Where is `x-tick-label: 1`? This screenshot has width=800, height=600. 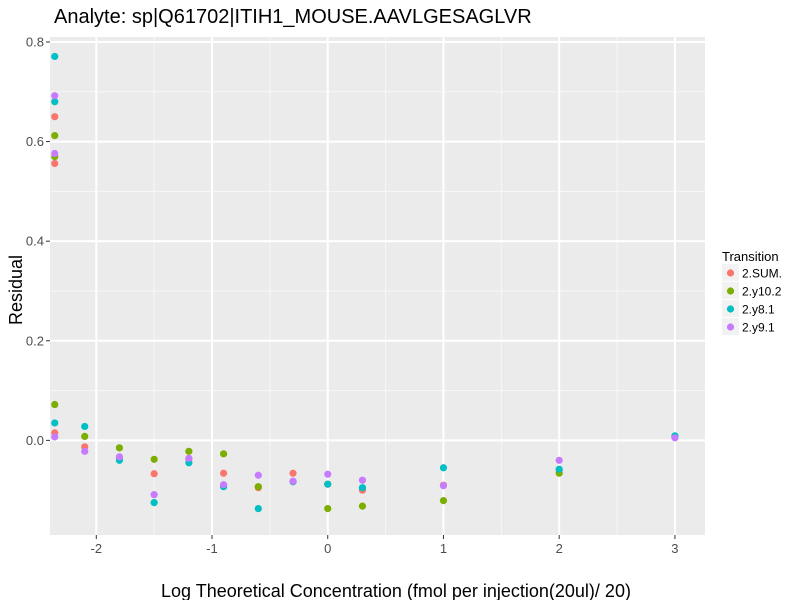 x-tick-label: 1 is located at coordinates (443, 548).